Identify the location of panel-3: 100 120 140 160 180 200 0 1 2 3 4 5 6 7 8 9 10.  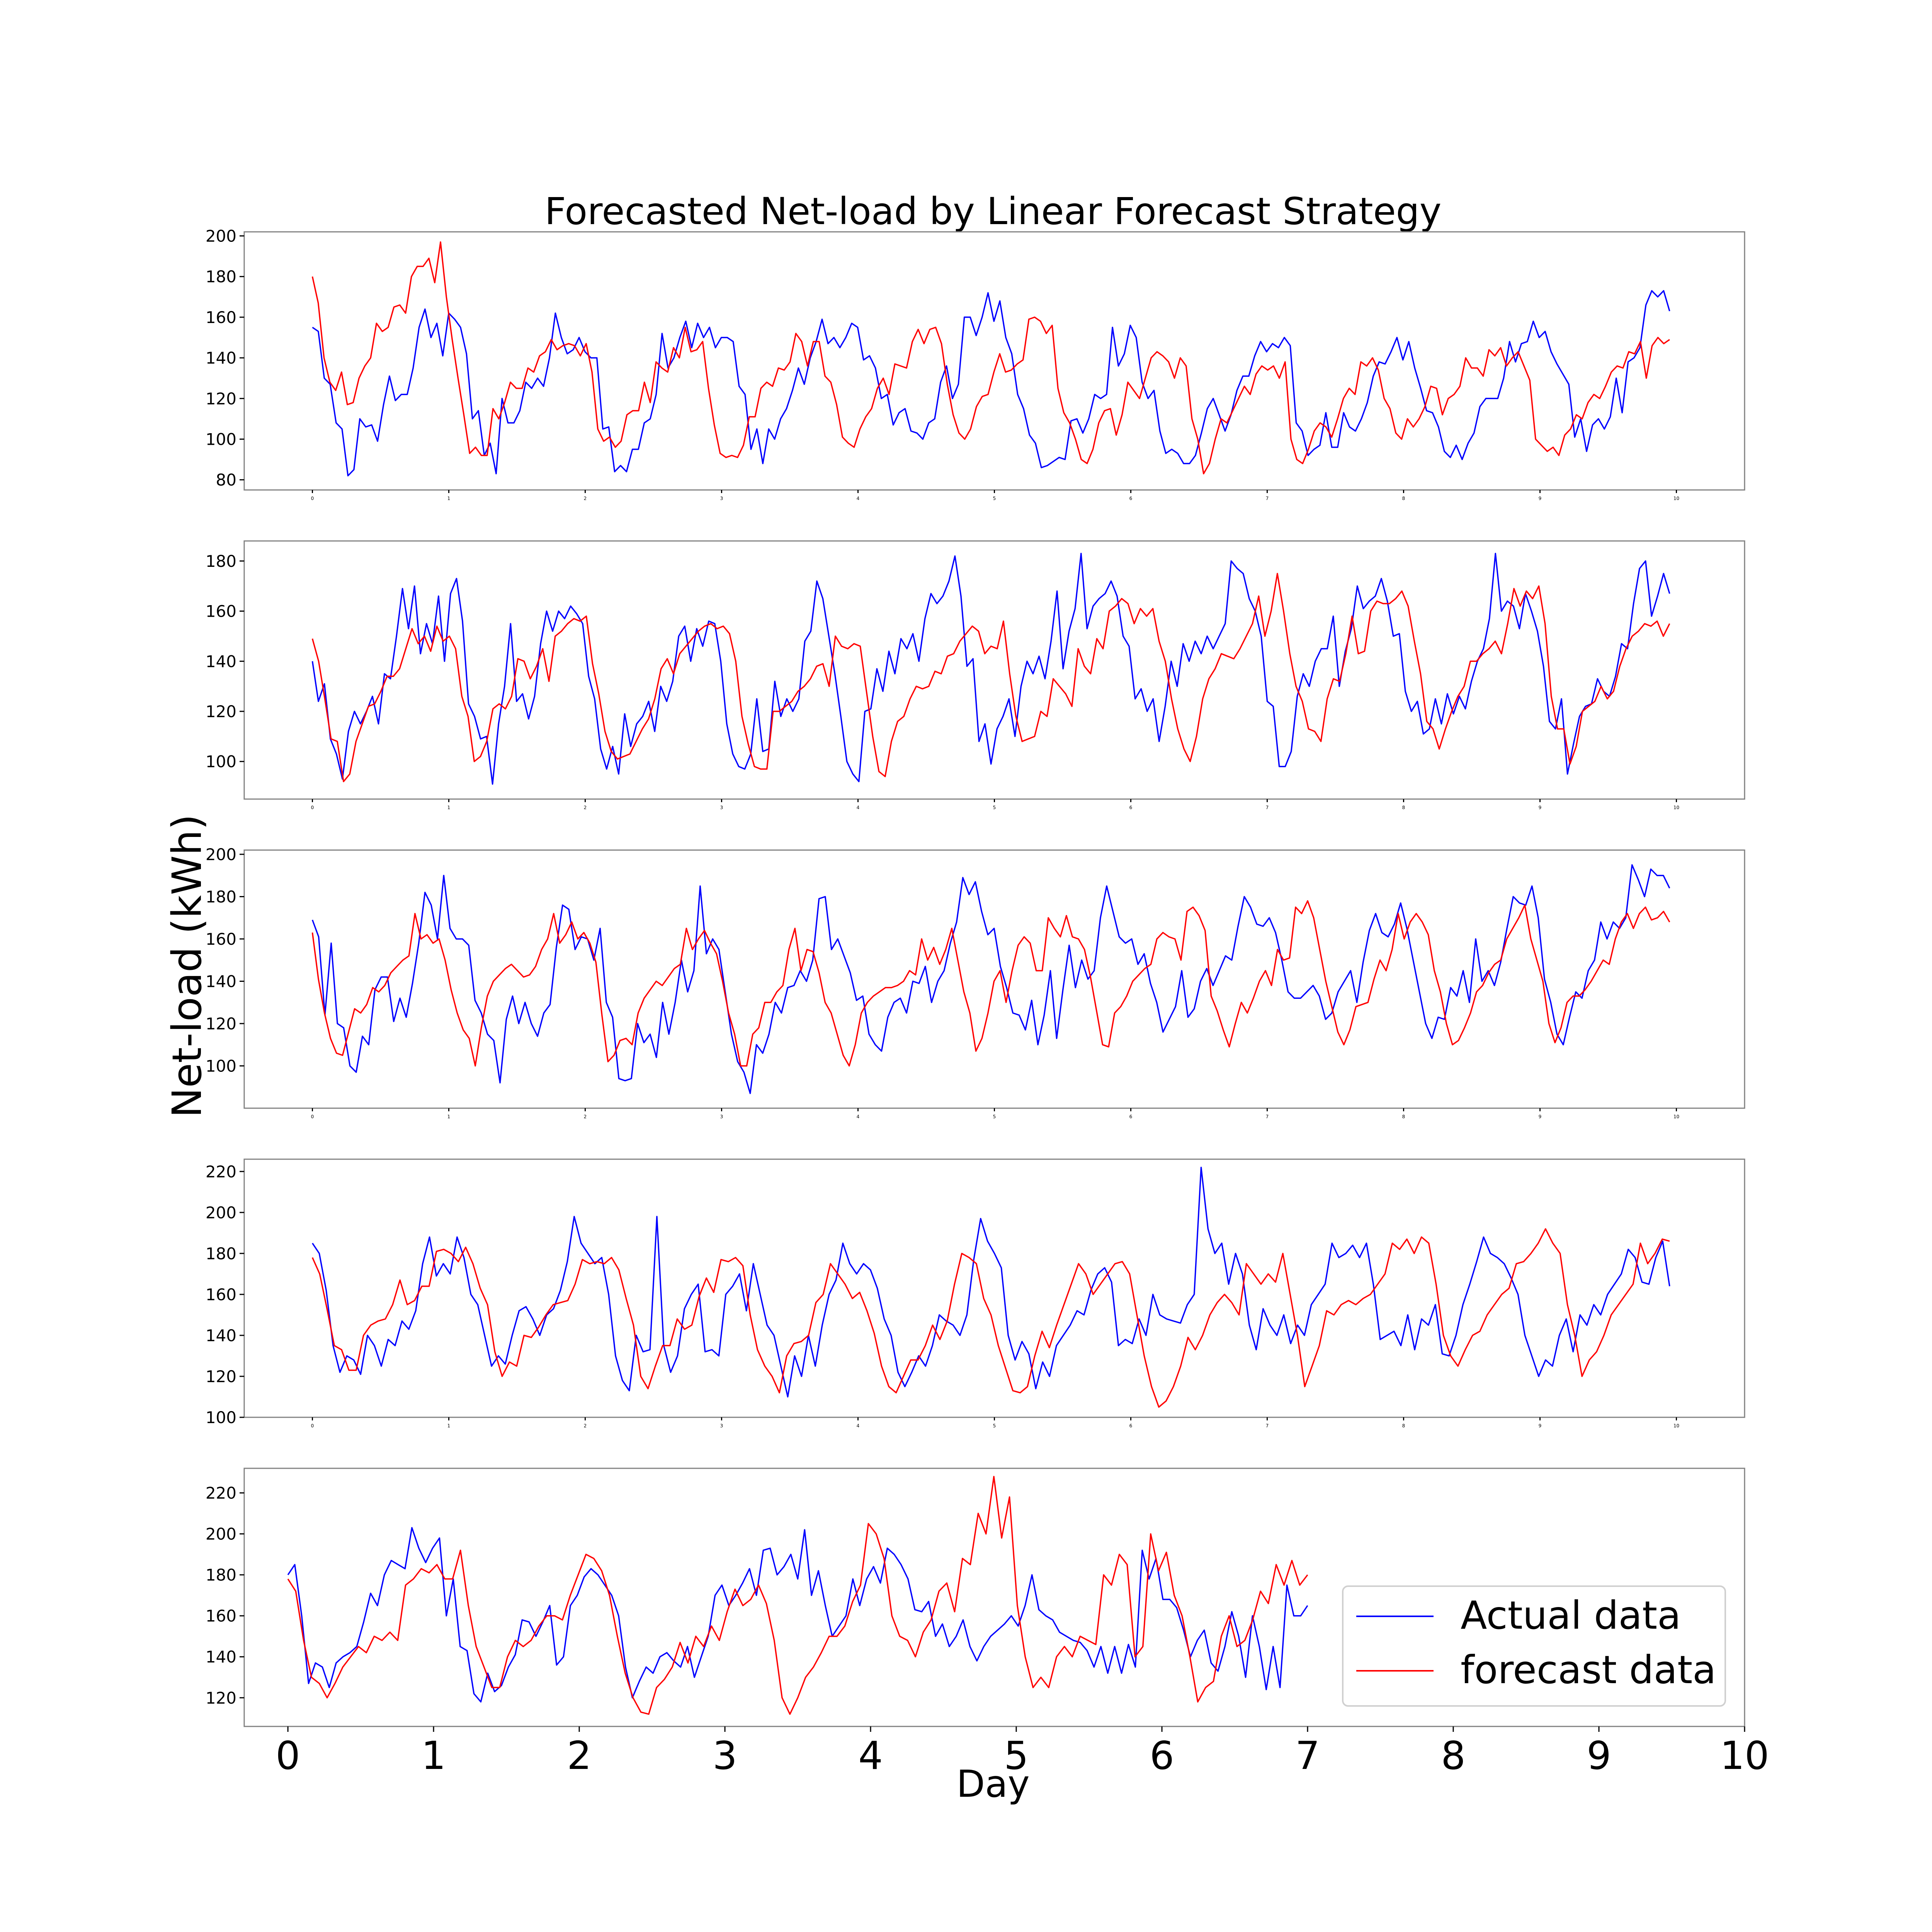
(976, 982).